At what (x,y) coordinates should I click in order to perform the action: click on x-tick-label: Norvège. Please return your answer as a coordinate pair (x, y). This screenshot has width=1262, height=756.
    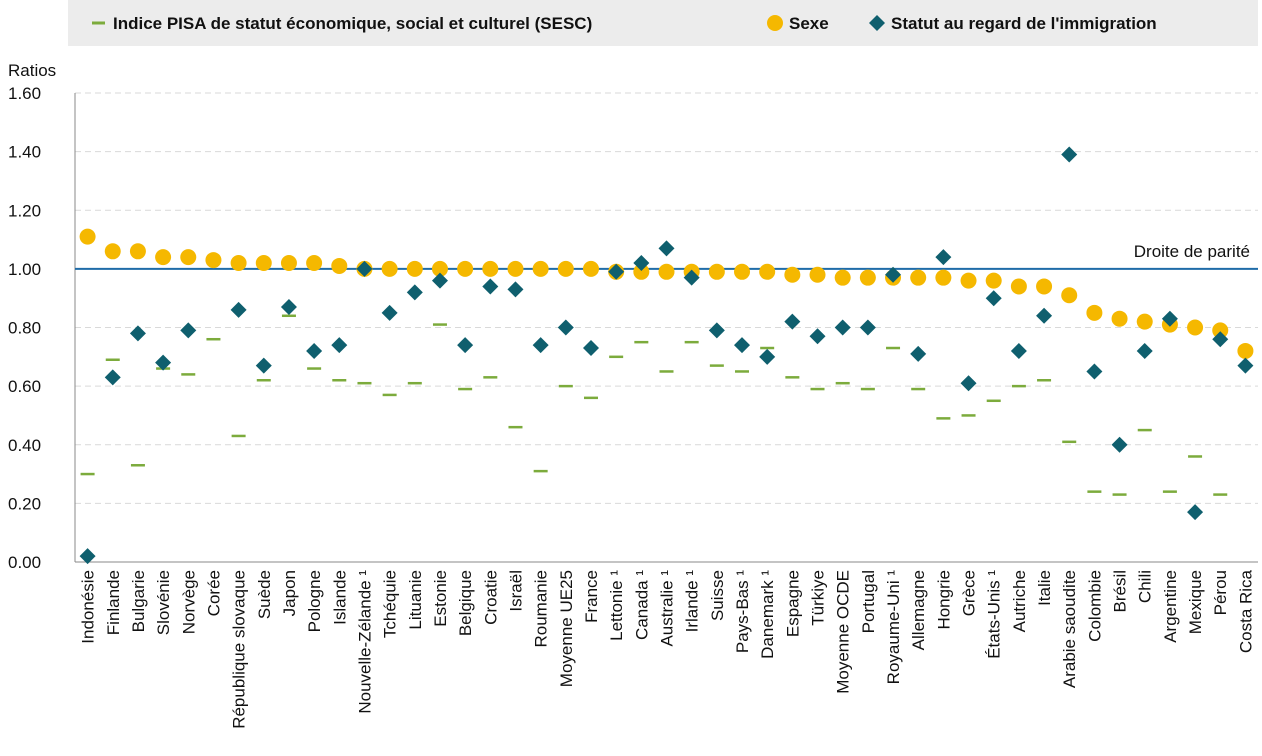
    Looking at the image, I should click on (188, 602).